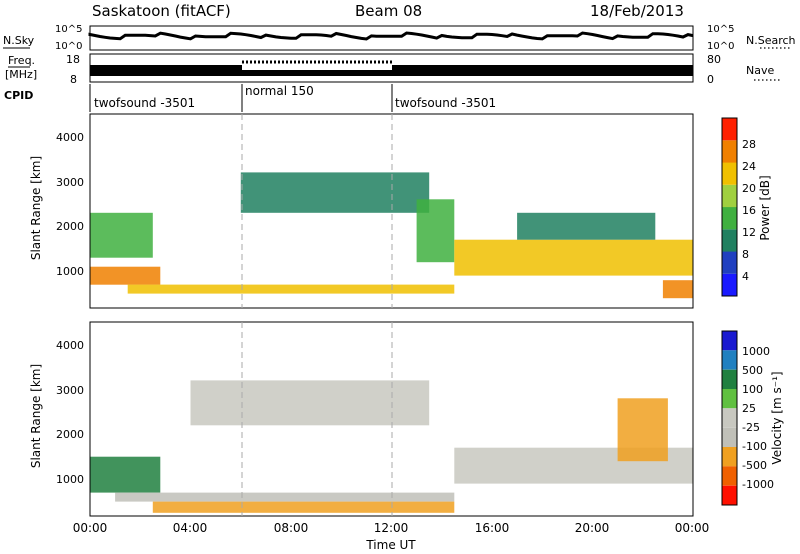 The height and width of the screenshot is (554, 800). I want to click on nsky-label: N.Sky, so click(19, 40).